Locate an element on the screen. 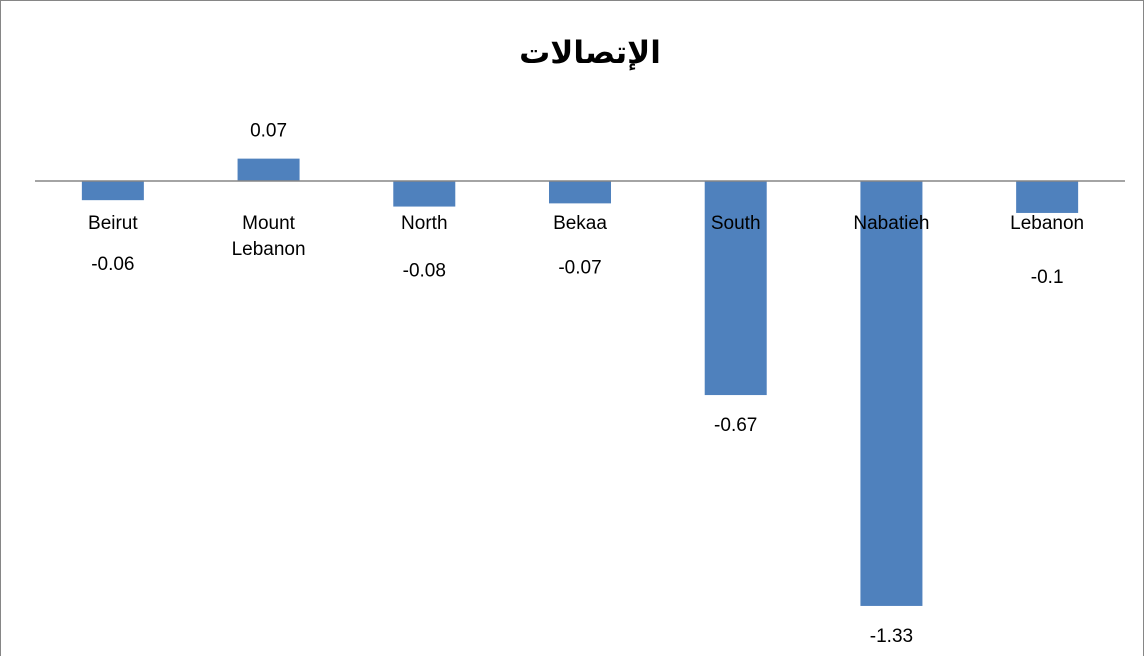 The height and width of the screenshot is (656, 1144). x-tick-label: South is located at coordinates (735, 223).